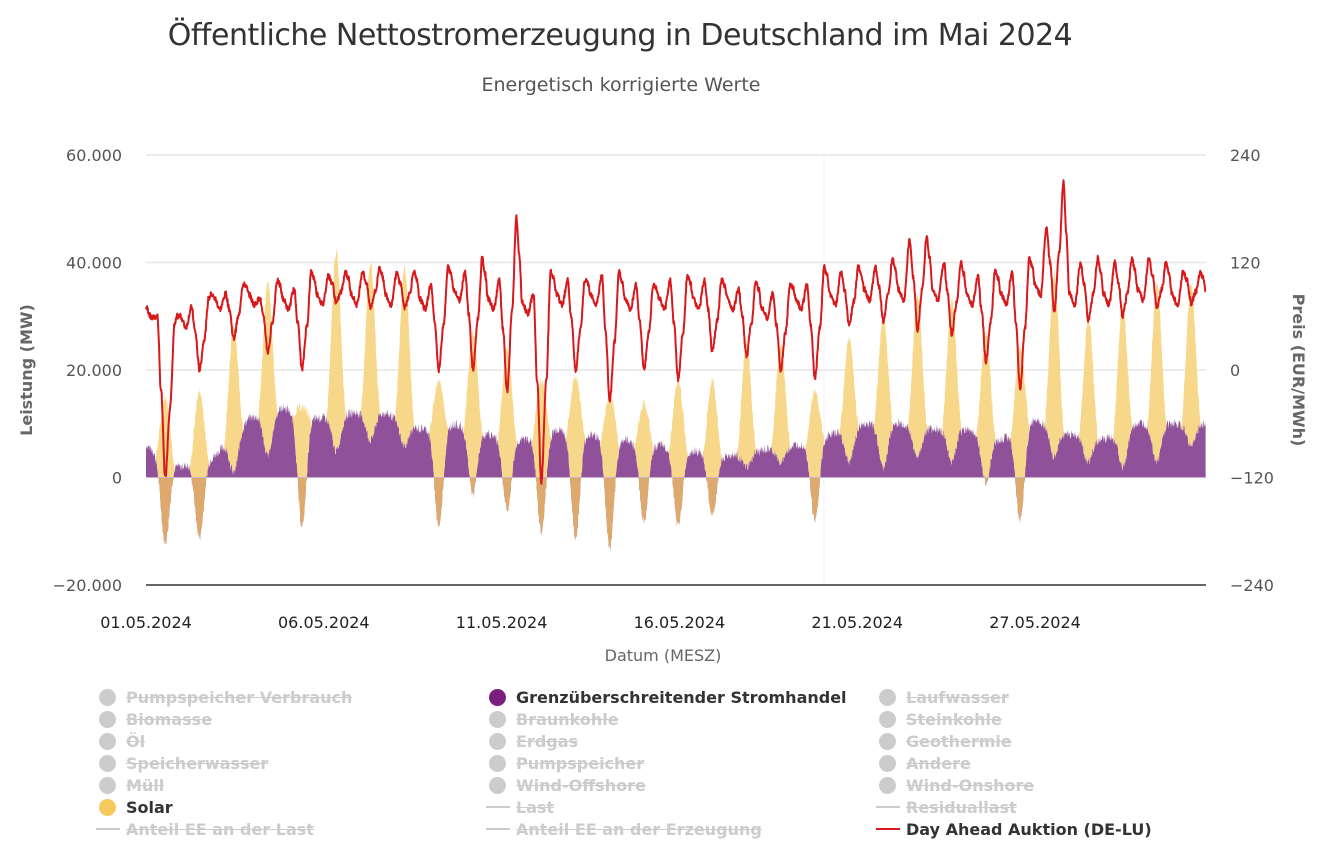 The width and height of the screenshot is (1340, 864). Describe the element at coordinates (94, 155) in the screenshot. I see `y-tick-label-left: 60.000` at that location.